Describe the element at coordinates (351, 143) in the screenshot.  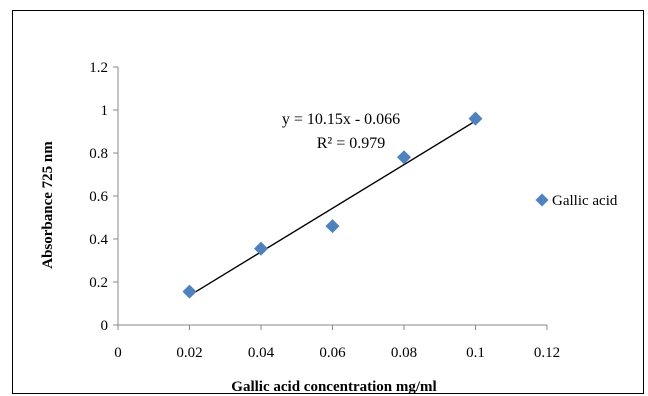
I see `trendline-r2: R² = 0.979` at that location.